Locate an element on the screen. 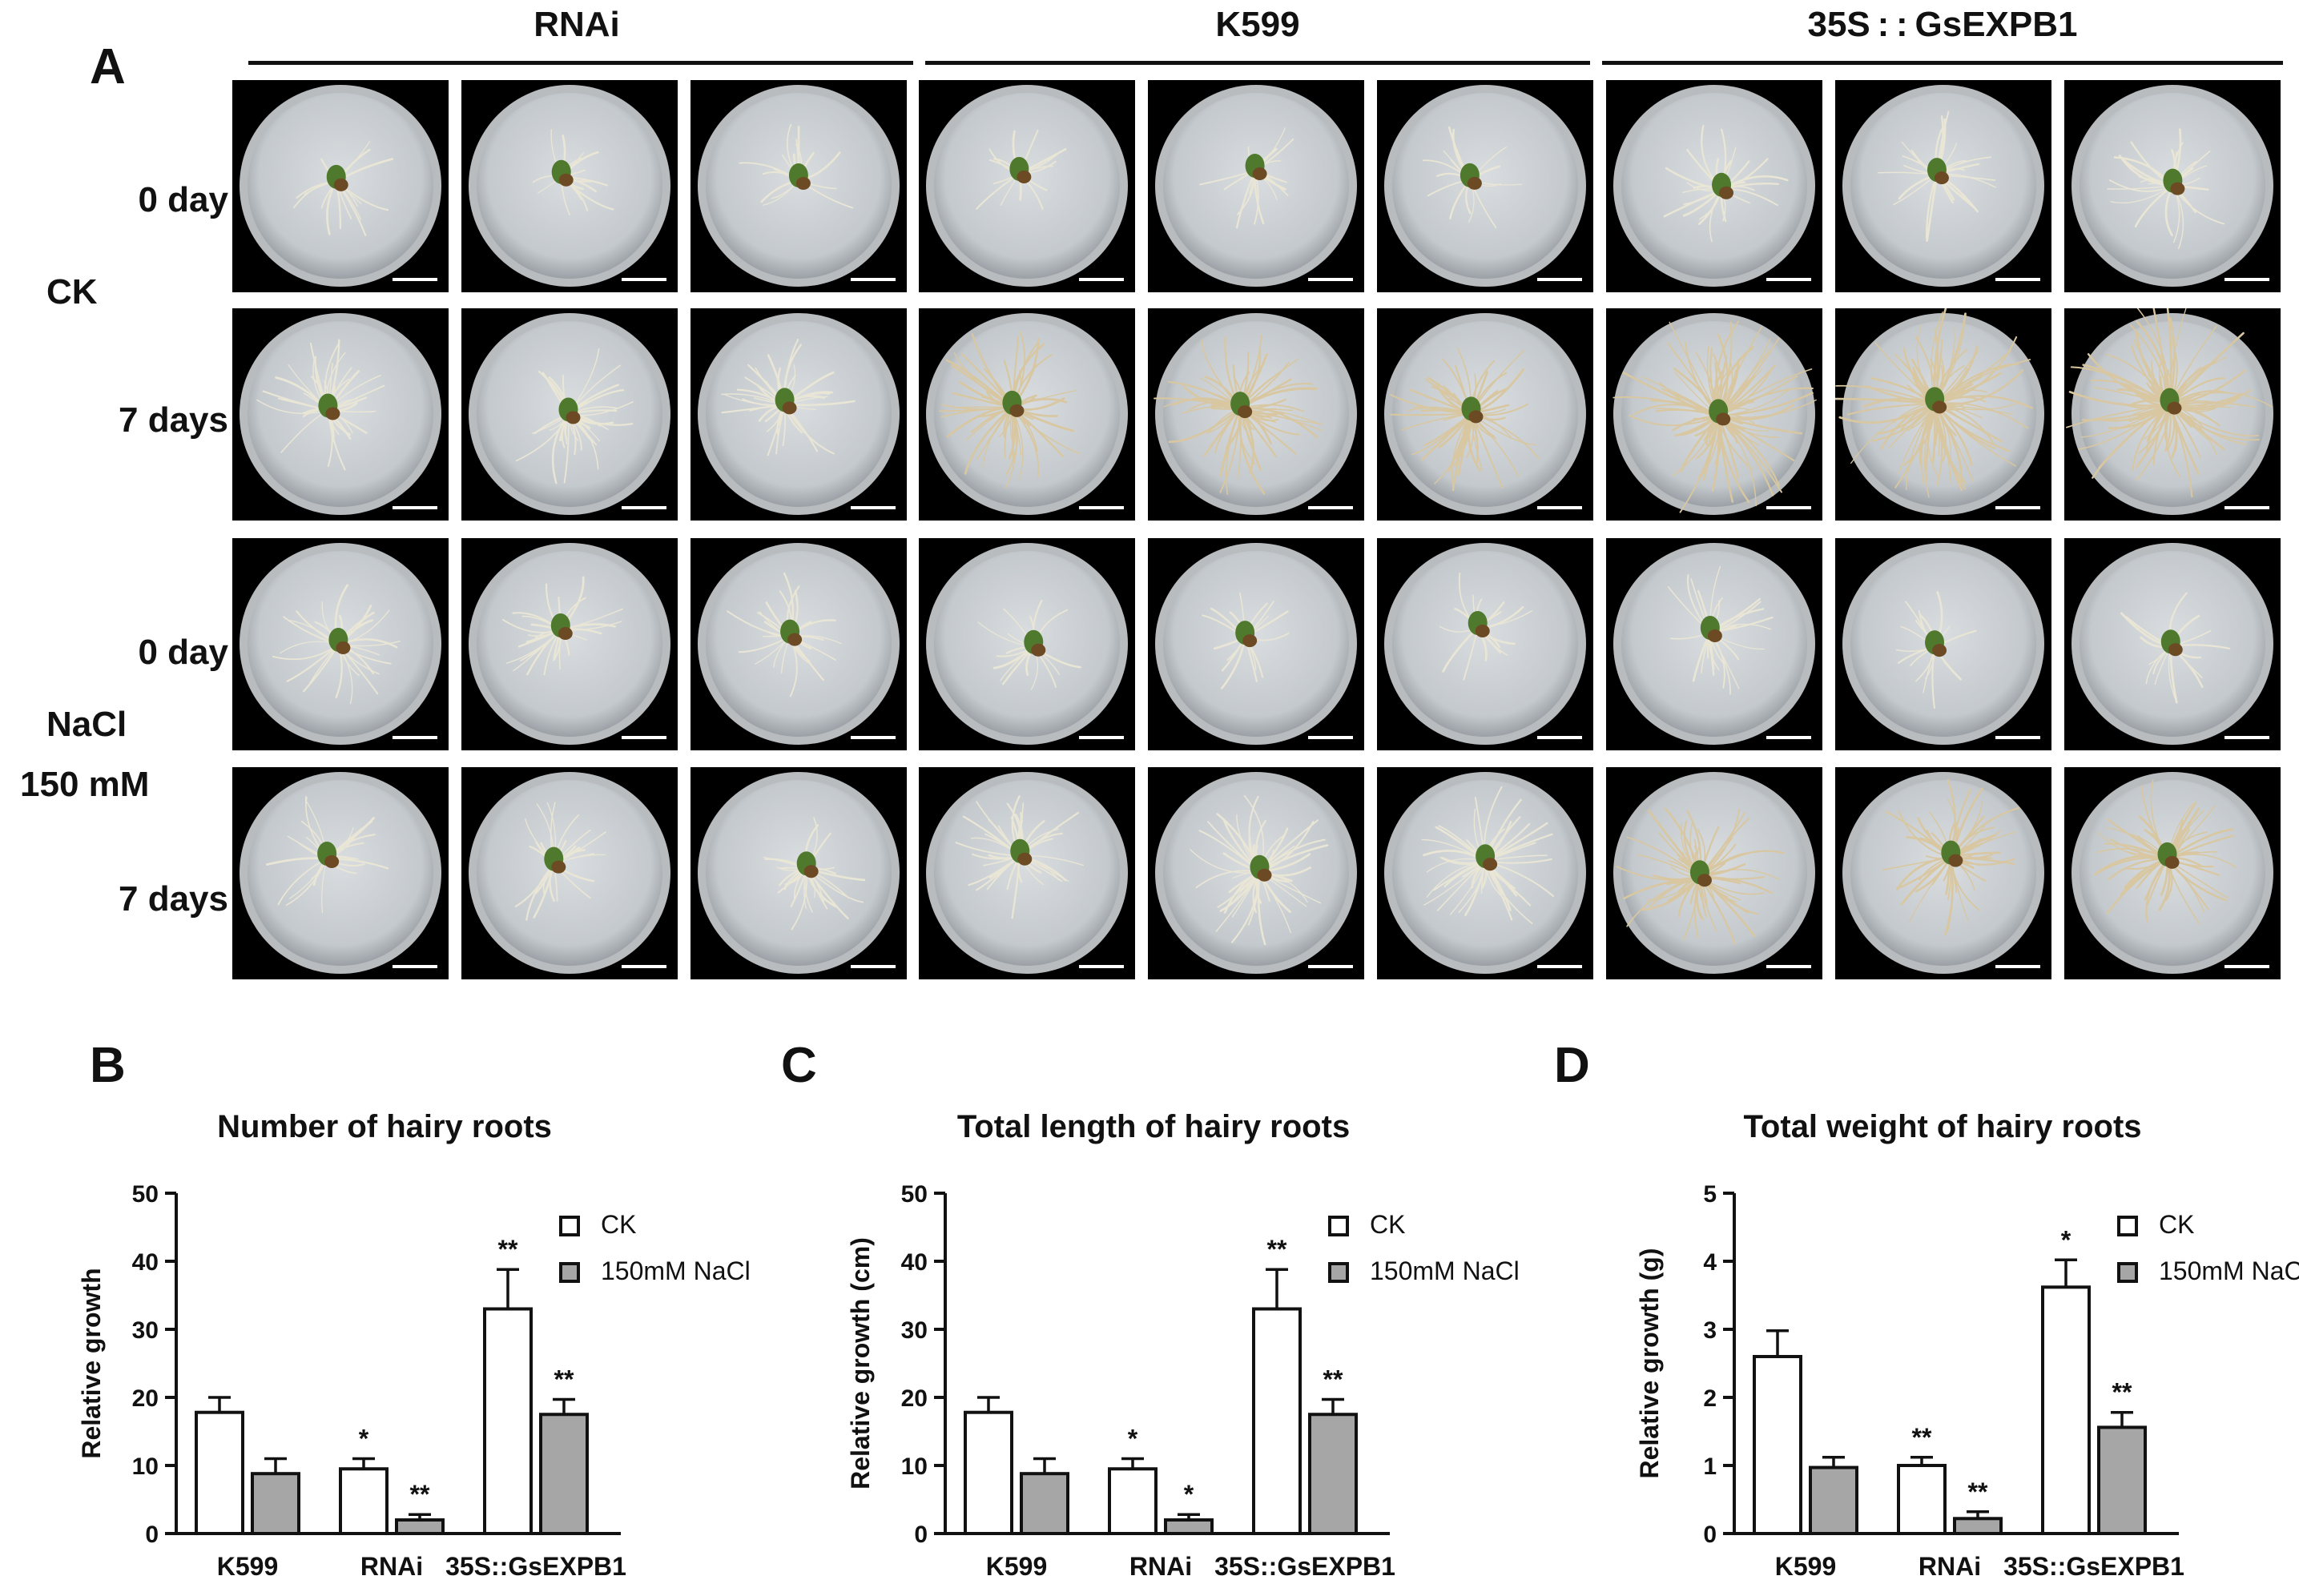 The image size is (2299, 1596). y-tick-label: 30 is located at coordinates (914, 1330).